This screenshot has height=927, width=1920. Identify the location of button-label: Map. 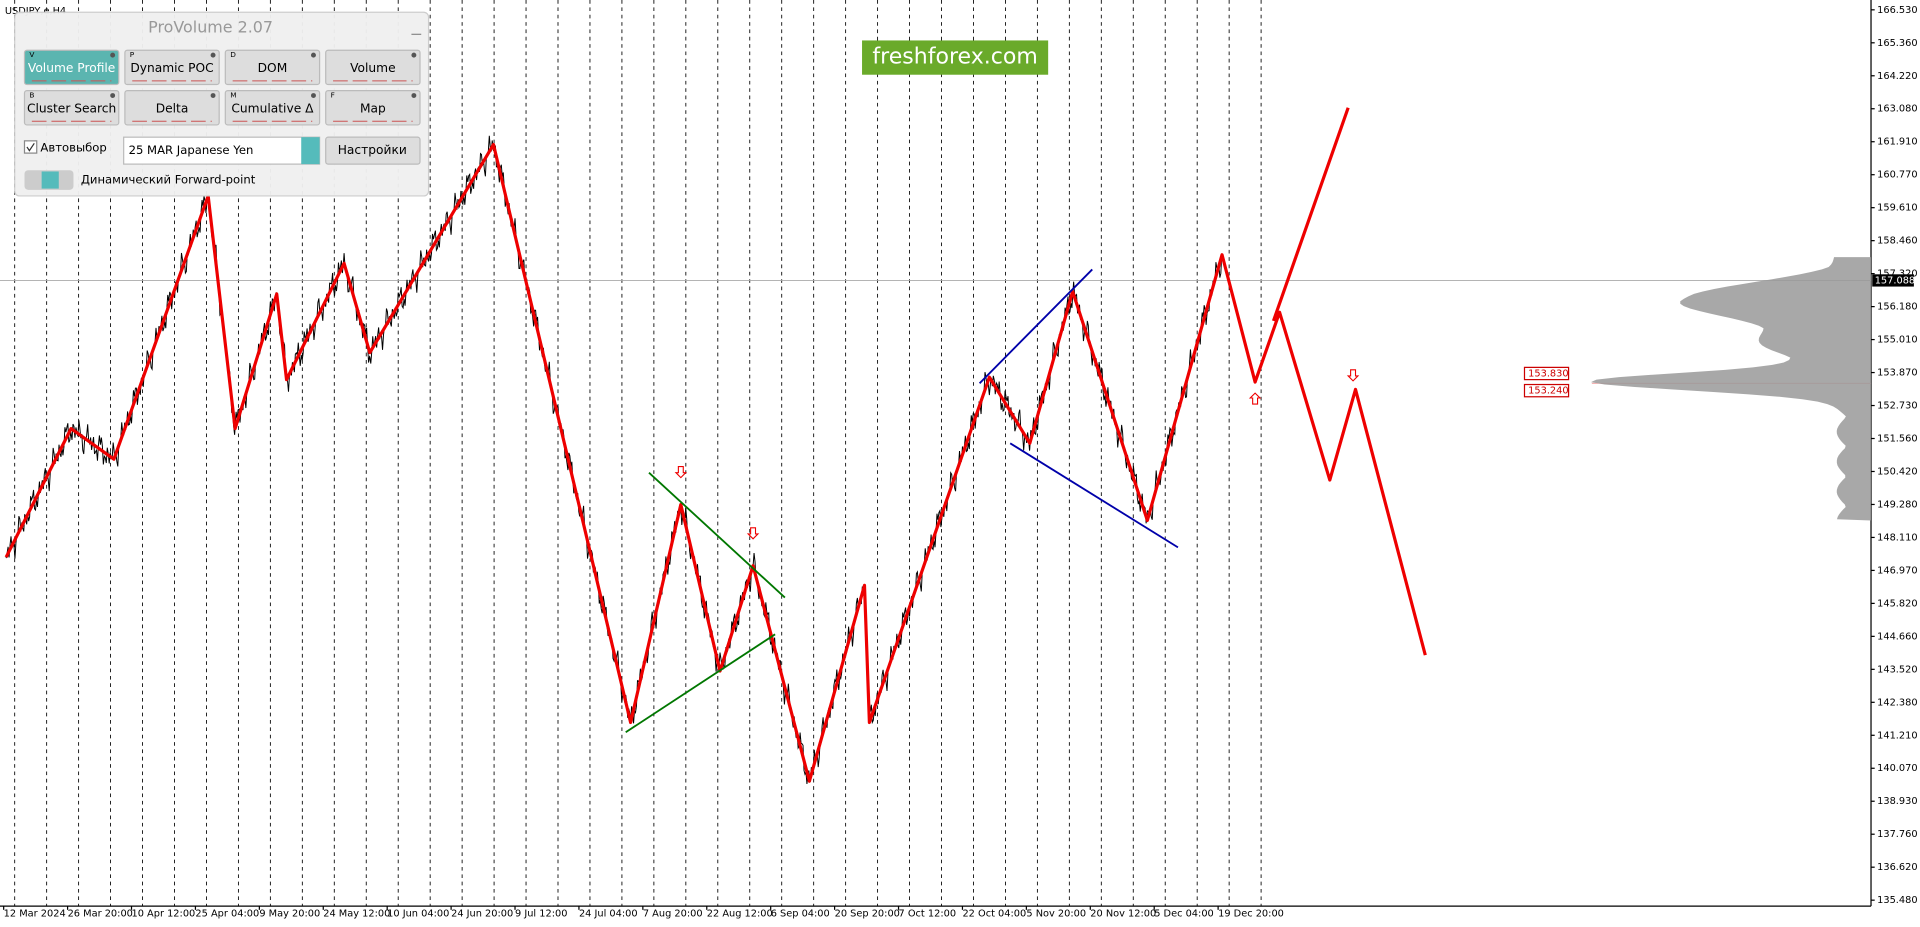
(373, 109).